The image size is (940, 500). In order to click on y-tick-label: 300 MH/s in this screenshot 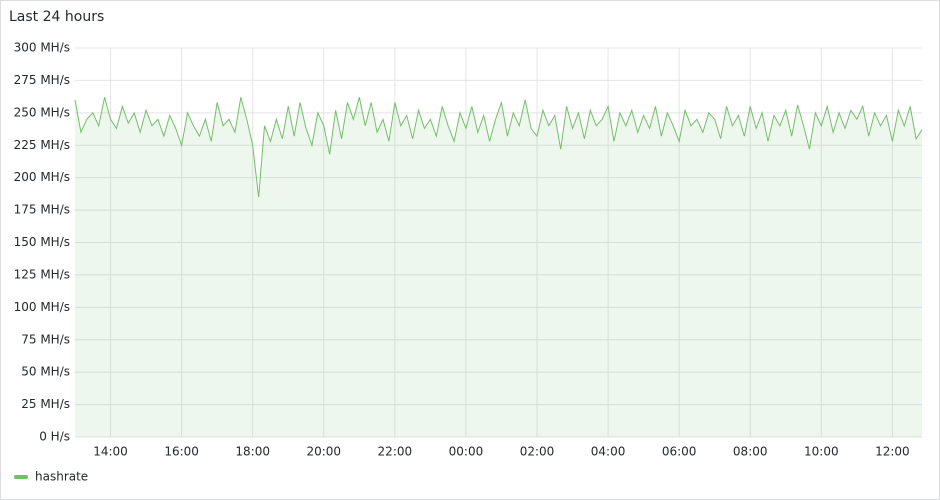, I will do `click(42, 48)`.